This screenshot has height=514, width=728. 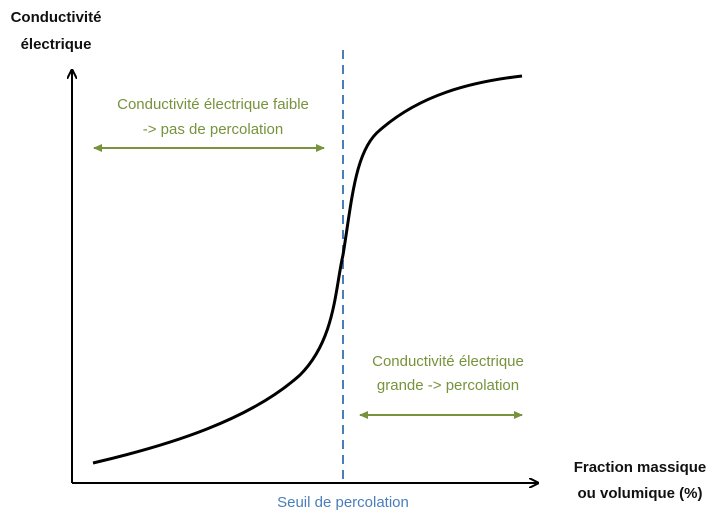 I want to click on region-label: -> pas de percolation, so click(x=213, y=129).